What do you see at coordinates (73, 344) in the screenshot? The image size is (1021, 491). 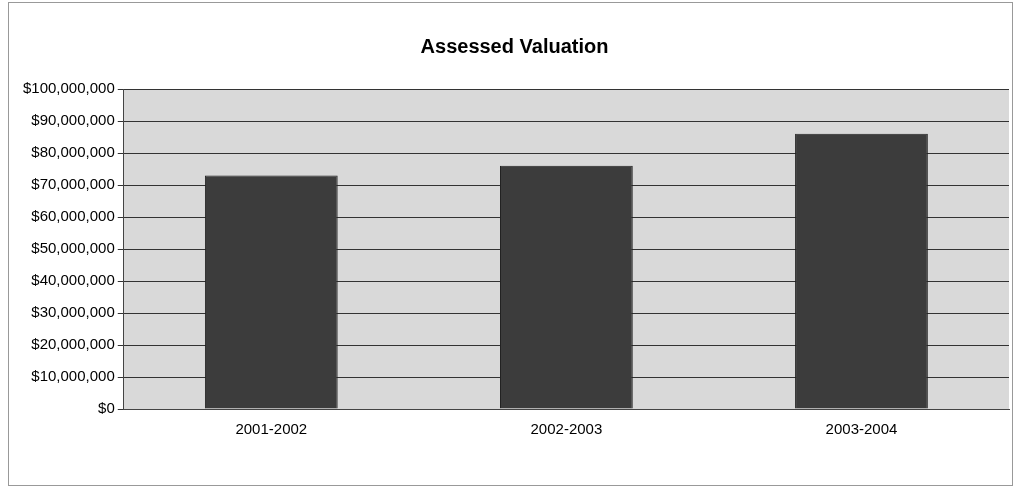 I see `y-tick-label: $20,000,000` at bounding box center [73, 344].